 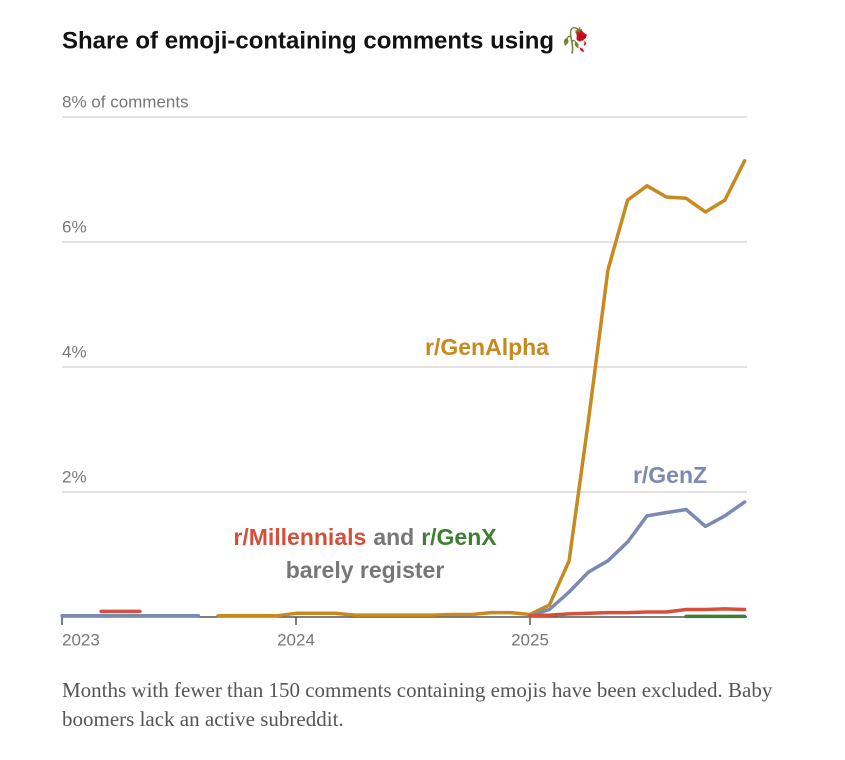 I want to click on annotation-part: r/Millennials, so click(x=299, y=537).